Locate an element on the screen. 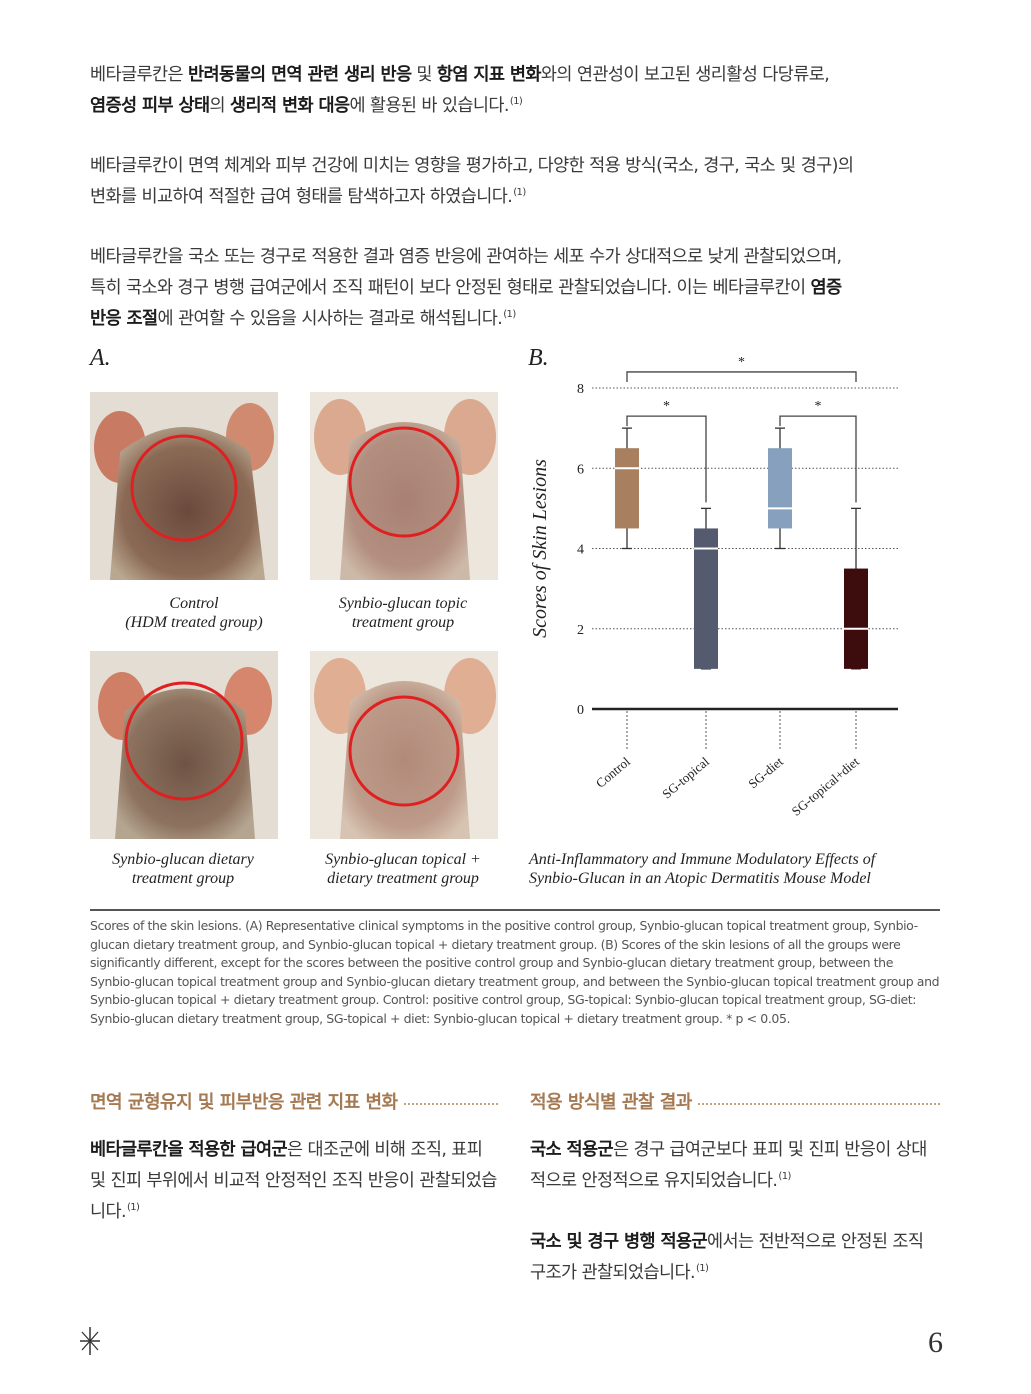 The width and height of the screenshot is (1031, 1394). section-title-left: 면역 균형유지 및 피부반응 관련 지표 변화 is located at coordinates (294, 1101).